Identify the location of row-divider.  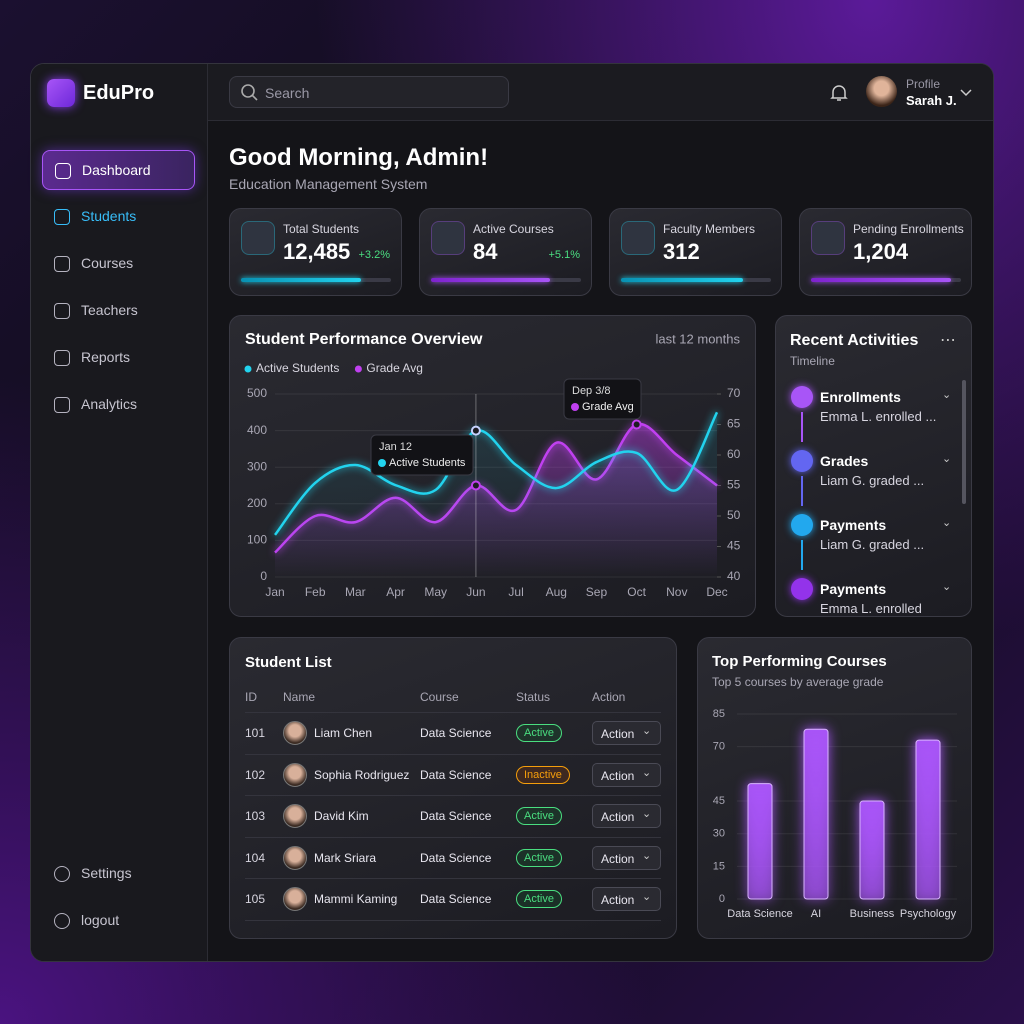
(453, 879).